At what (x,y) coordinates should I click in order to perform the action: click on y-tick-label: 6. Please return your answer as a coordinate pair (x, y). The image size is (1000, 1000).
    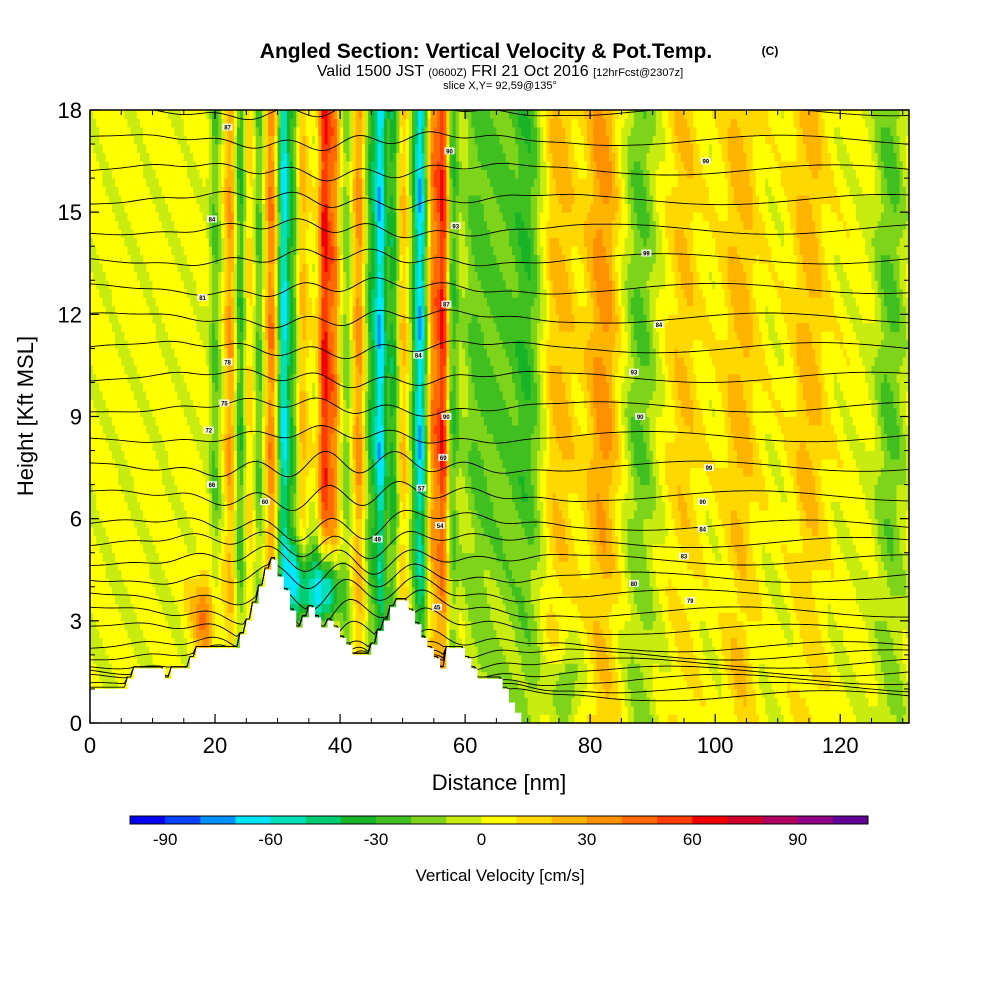
    Looking at the image, I should click on (76, 519).